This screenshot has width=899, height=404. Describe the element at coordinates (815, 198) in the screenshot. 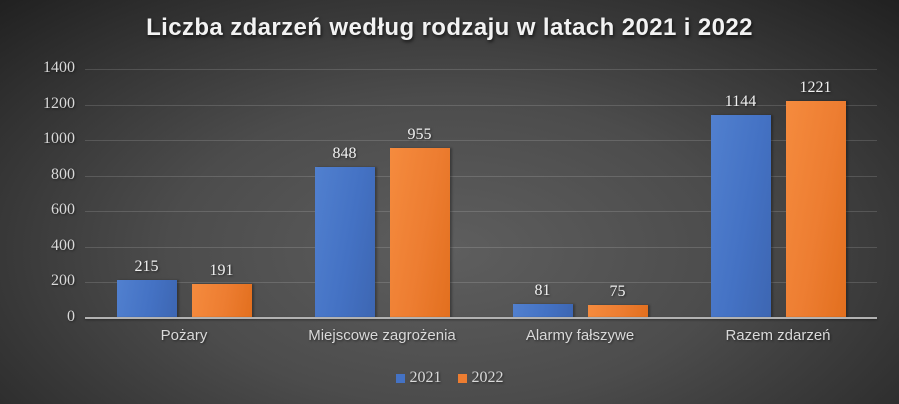

I see `bar-2022: 1221` at that location.